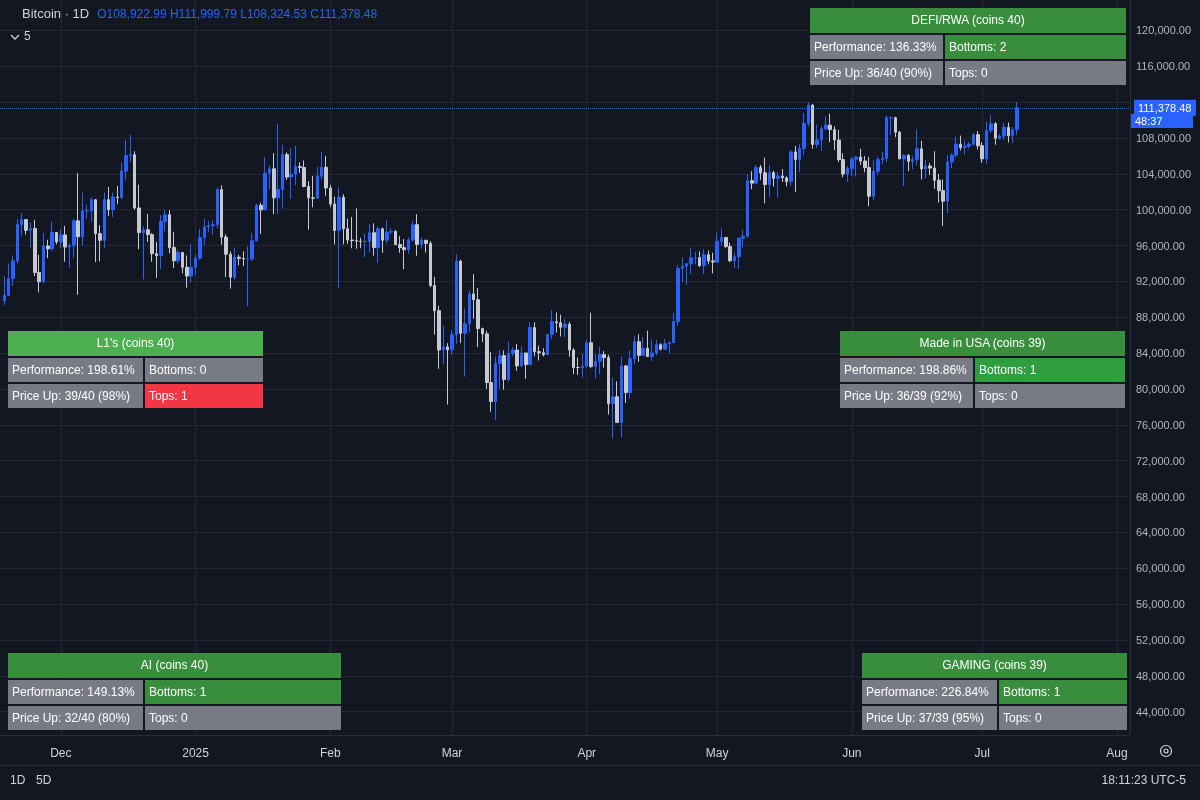 The image size is (1200, 800). What do you see at coordinates (204, 396) in the screenshot?
I see `annotation: Tops: 1` at bounding box center [204, 396].